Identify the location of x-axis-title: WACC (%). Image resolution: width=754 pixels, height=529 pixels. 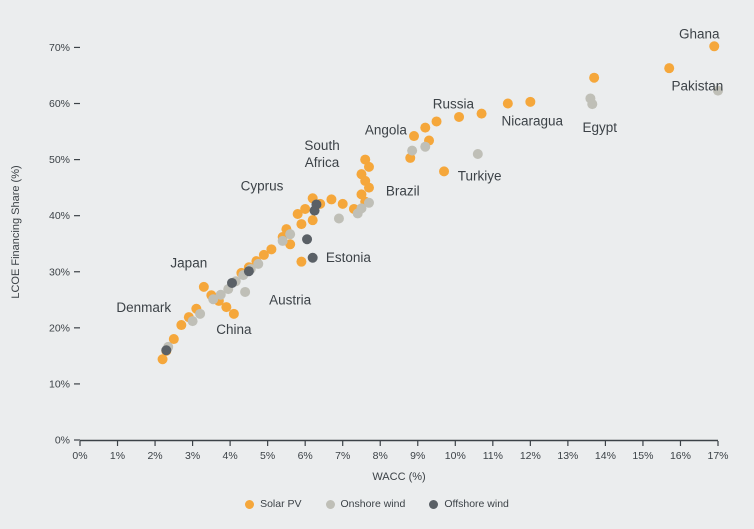
(399, 477).